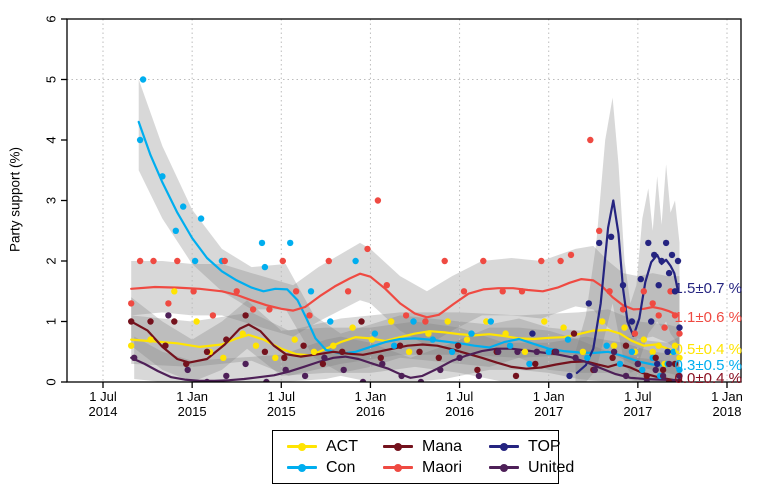 This screenshot has width=778, height=487. I want to click on legend-item-top: TOP, so click(531, 447).